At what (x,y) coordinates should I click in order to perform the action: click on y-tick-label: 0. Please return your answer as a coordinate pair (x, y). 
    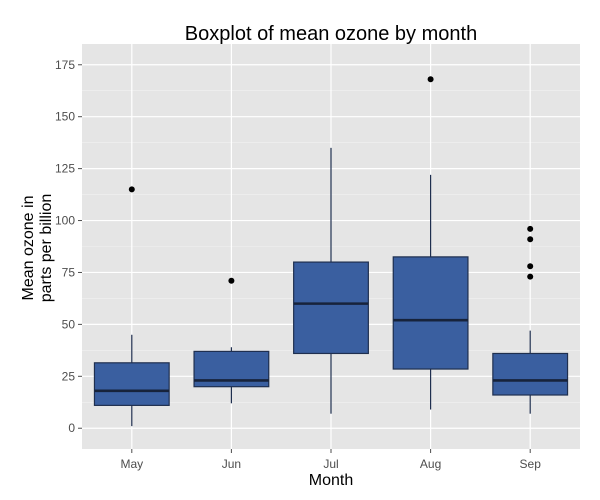
    Looking at the image, I should click on (71, 428).